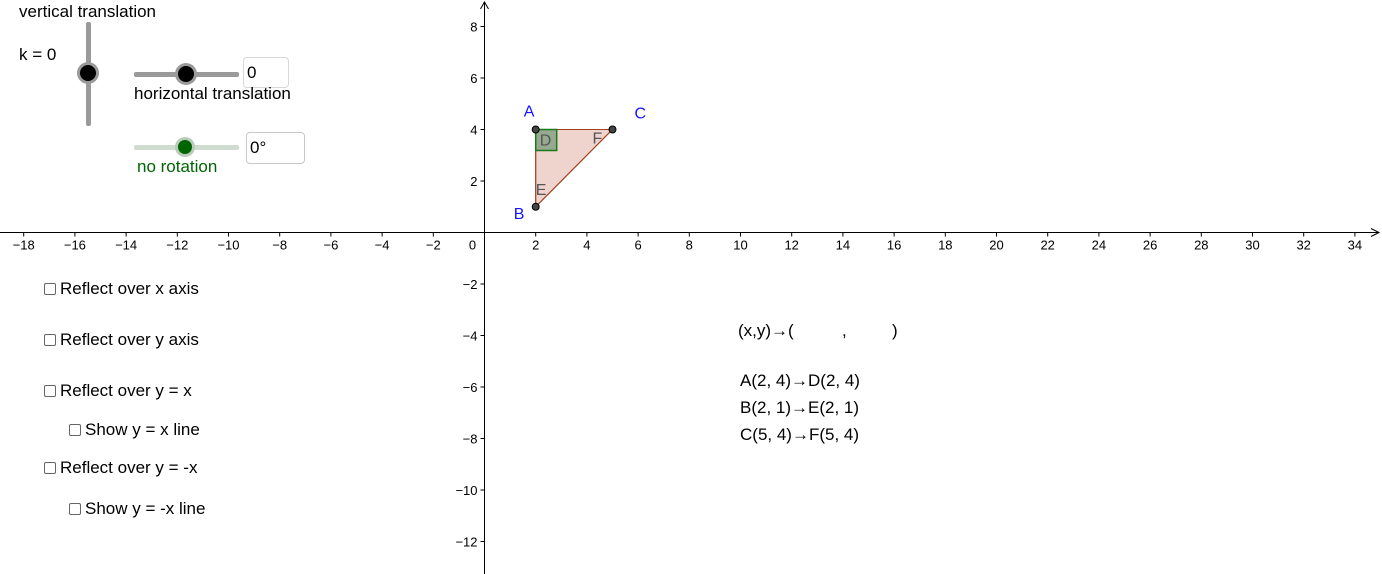  What do you see at coordinates (275, 148) in the screenshot?
I see `rotation-input` at bounding box center [275, 148].